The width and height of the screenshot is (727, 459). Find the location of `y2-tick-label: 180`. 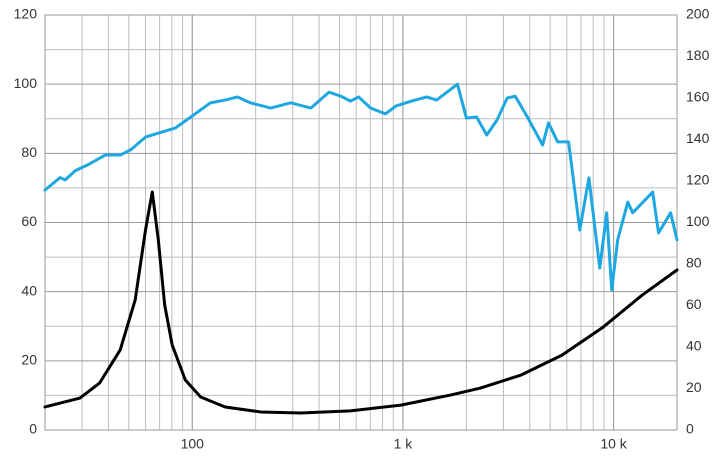

y2-tick-label: 180 is located at coordinates (698, 55).